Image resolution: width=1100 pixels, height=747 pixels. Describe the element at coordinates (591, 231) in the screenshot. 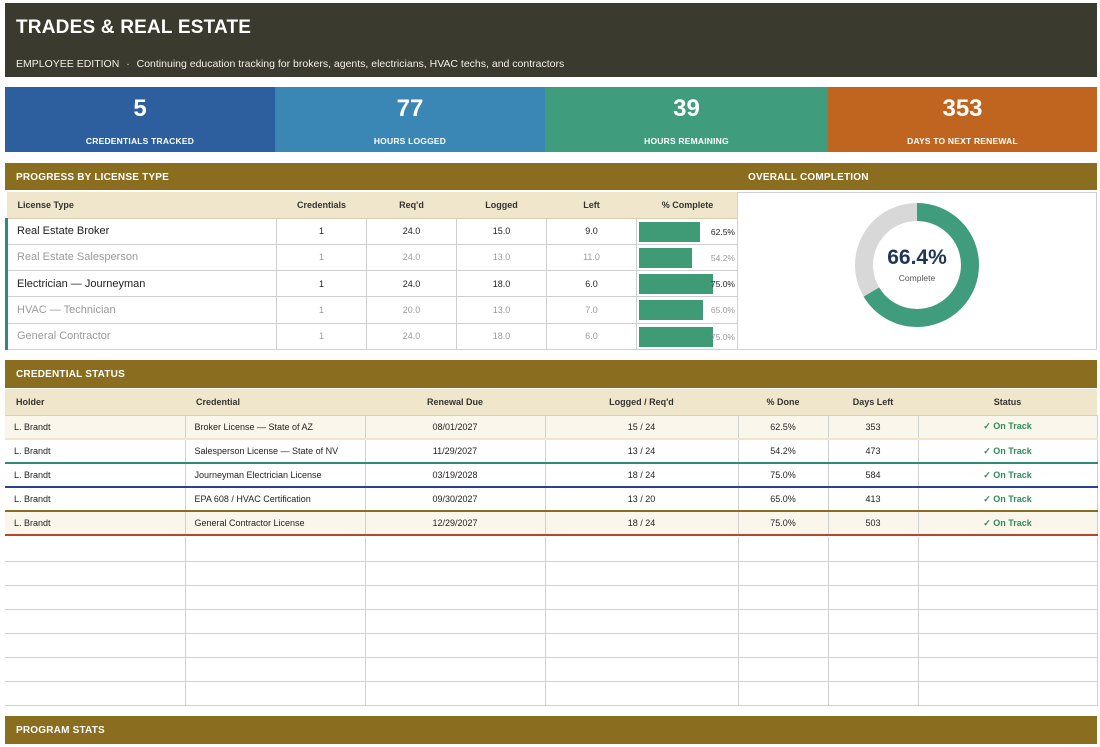

I see `left-cell: 9.0` at that location.